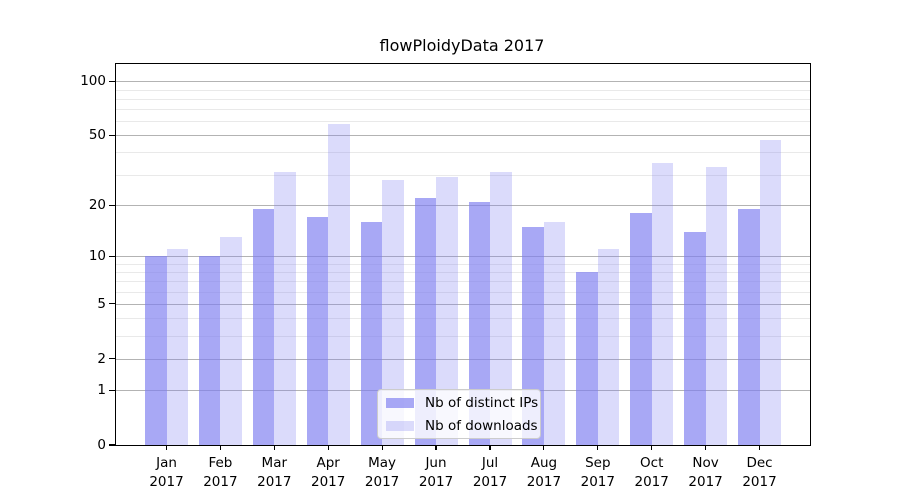  I want to click on bar-nb-of-distinct-ips-may, so click(371, 333).